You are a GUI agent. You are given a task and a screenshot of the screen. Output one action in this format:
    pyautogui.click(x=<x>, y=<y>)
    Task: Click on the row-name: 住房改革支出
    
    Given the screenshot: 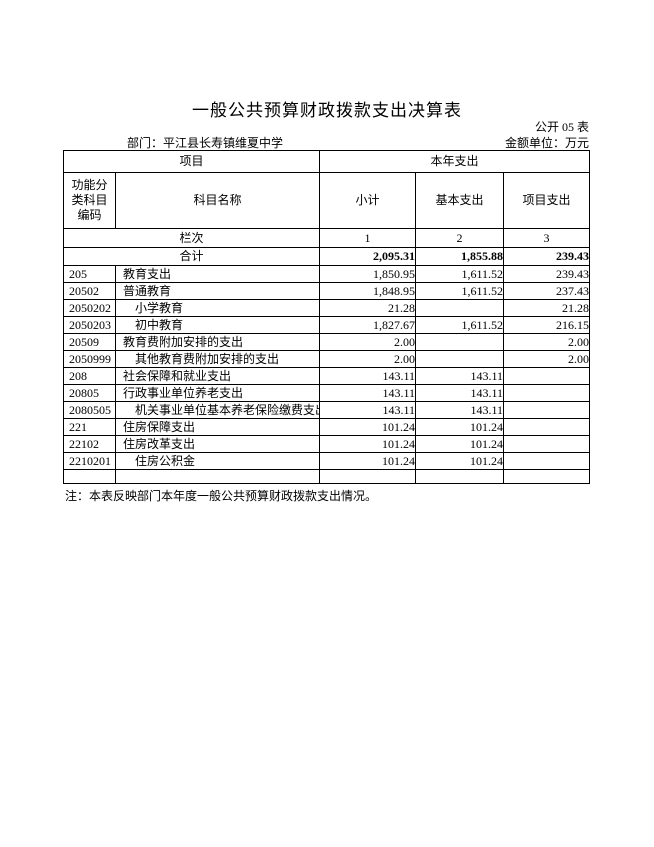 What is the action you would take?
    pyautogui.click(x=217, y=444)
    